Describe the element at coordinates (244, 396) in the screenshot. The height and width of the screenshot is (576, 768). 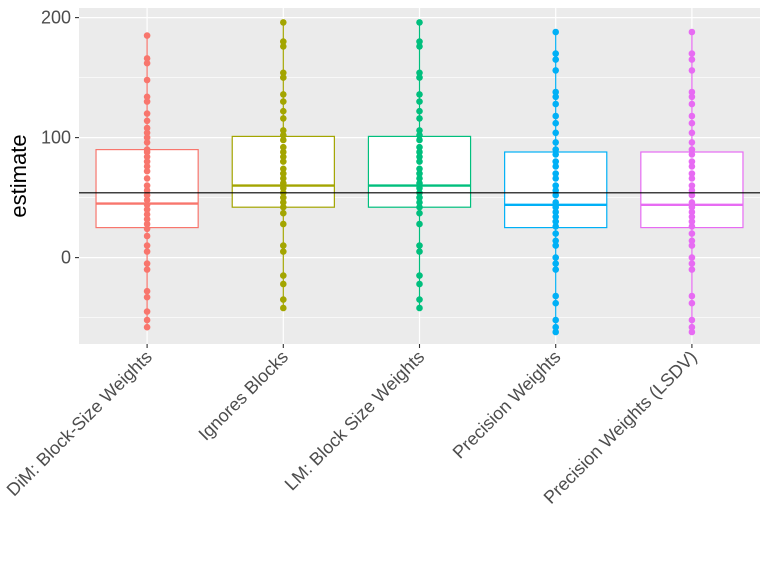
I see `x-tick-label: Ignores Blocks` at that location.